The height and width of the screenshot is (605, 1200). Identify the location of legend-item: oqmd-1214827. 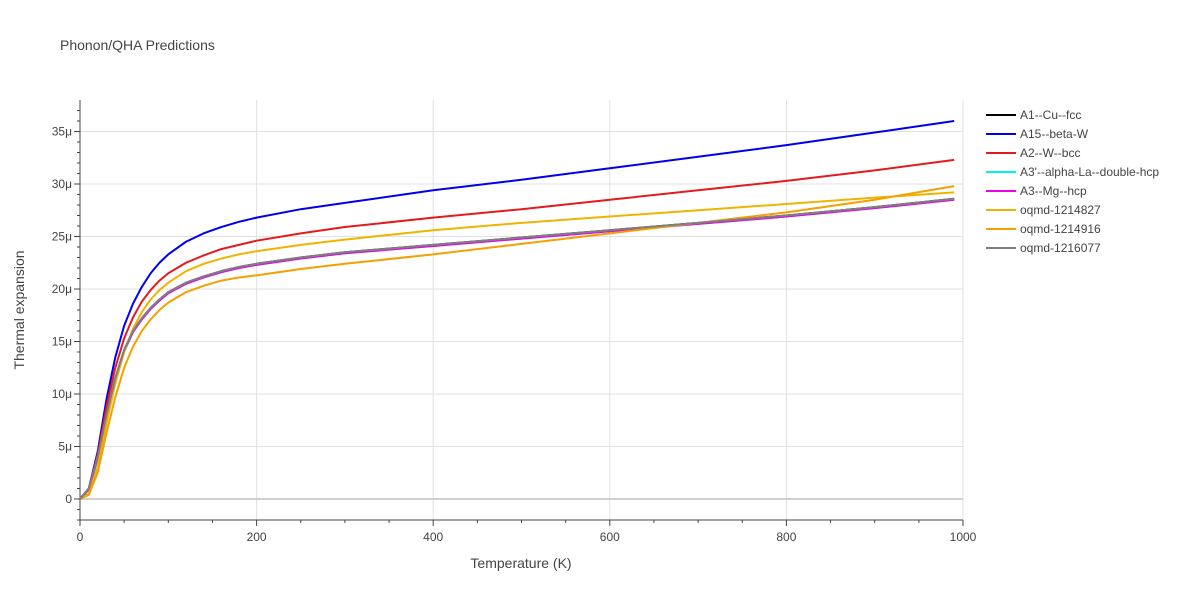
(1043, 210).